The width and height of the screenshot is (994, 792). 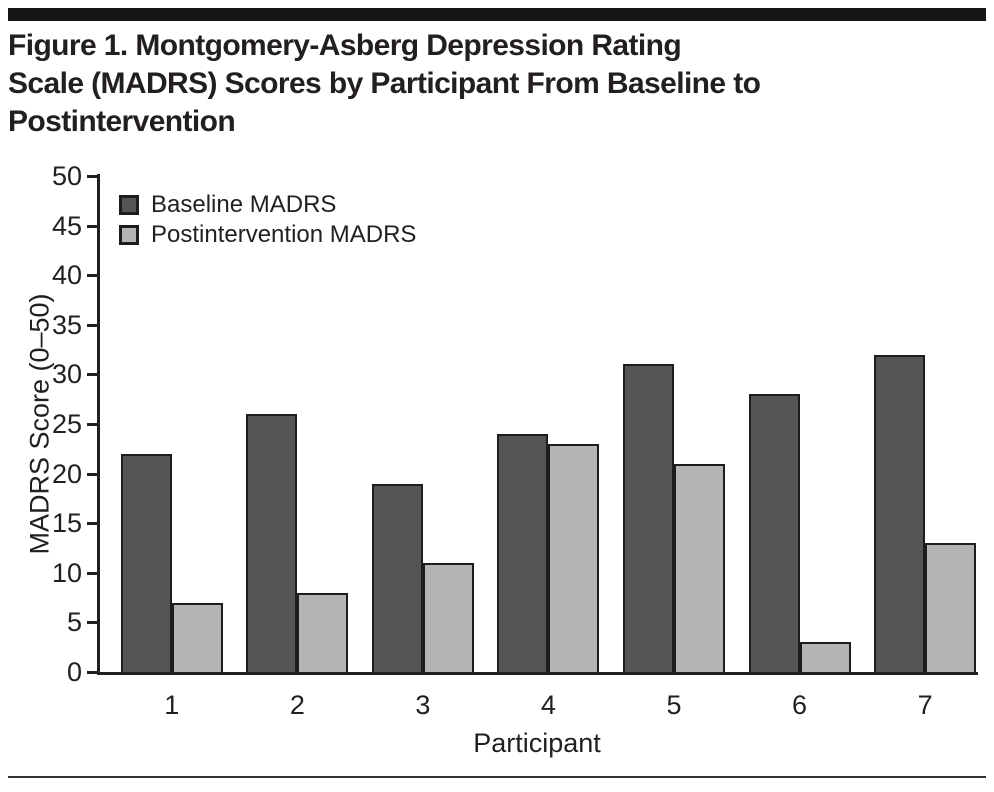 What do you see at coordinates (66, 275) in the screenshot?
I see `y-tick-label-40: 40` at bounding box center [66, 275].